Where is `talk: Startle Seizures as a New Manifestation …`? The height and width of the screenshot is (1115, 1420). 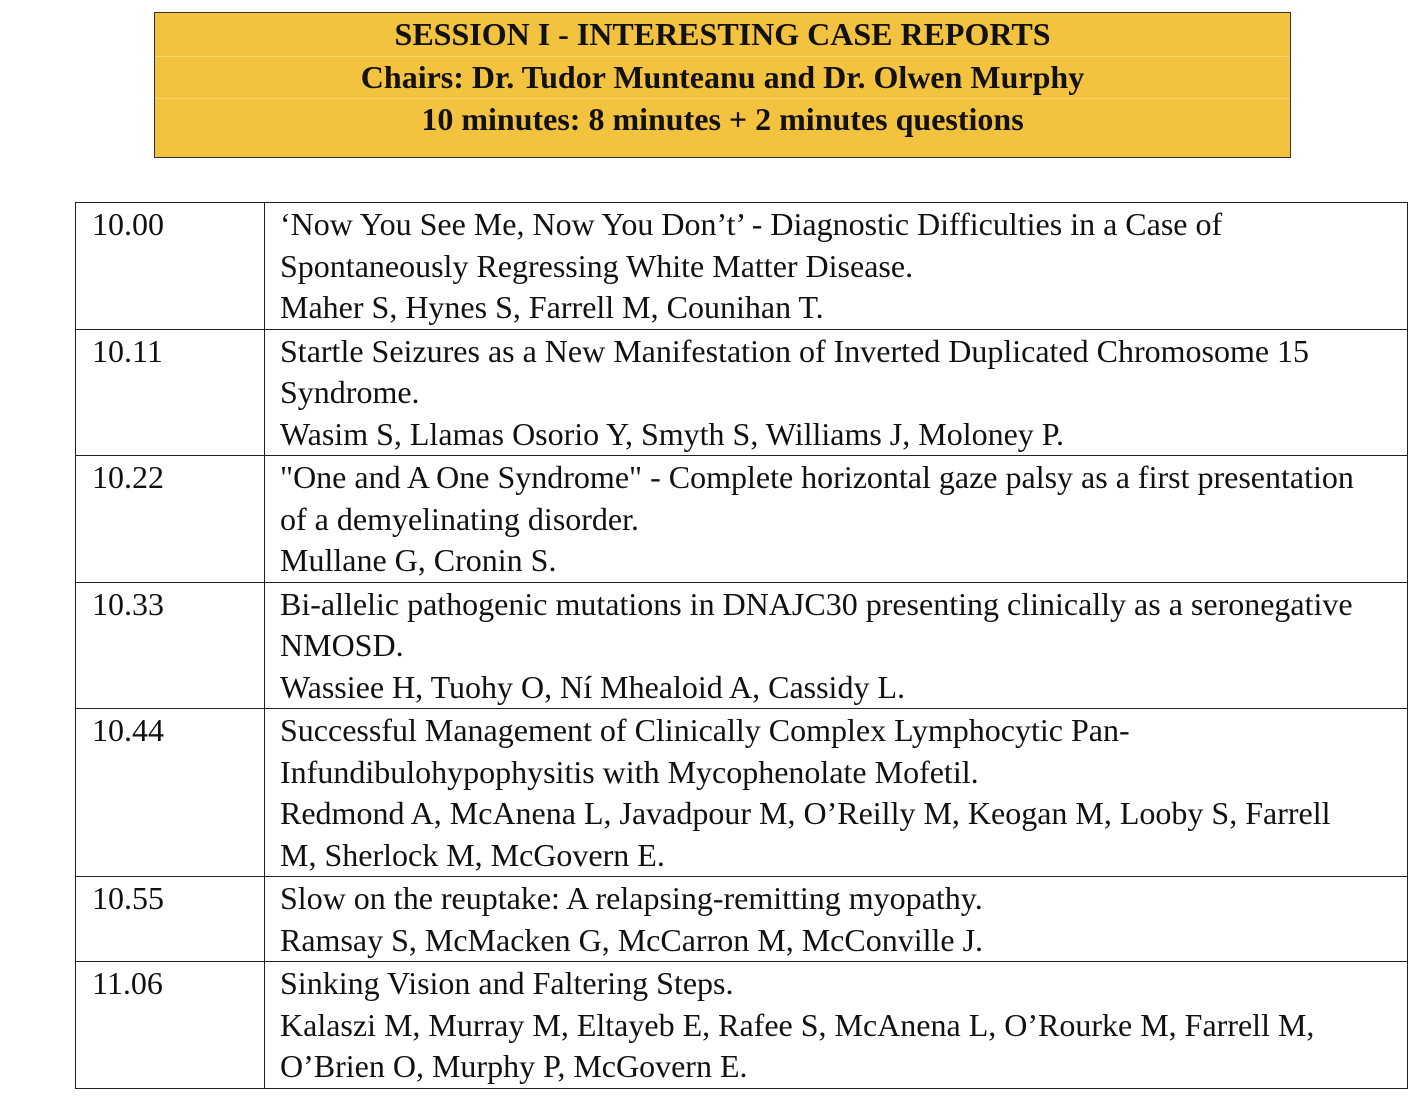 talk: Startle Seizures as a New Manifestation … is located at coordinates (836, 392).